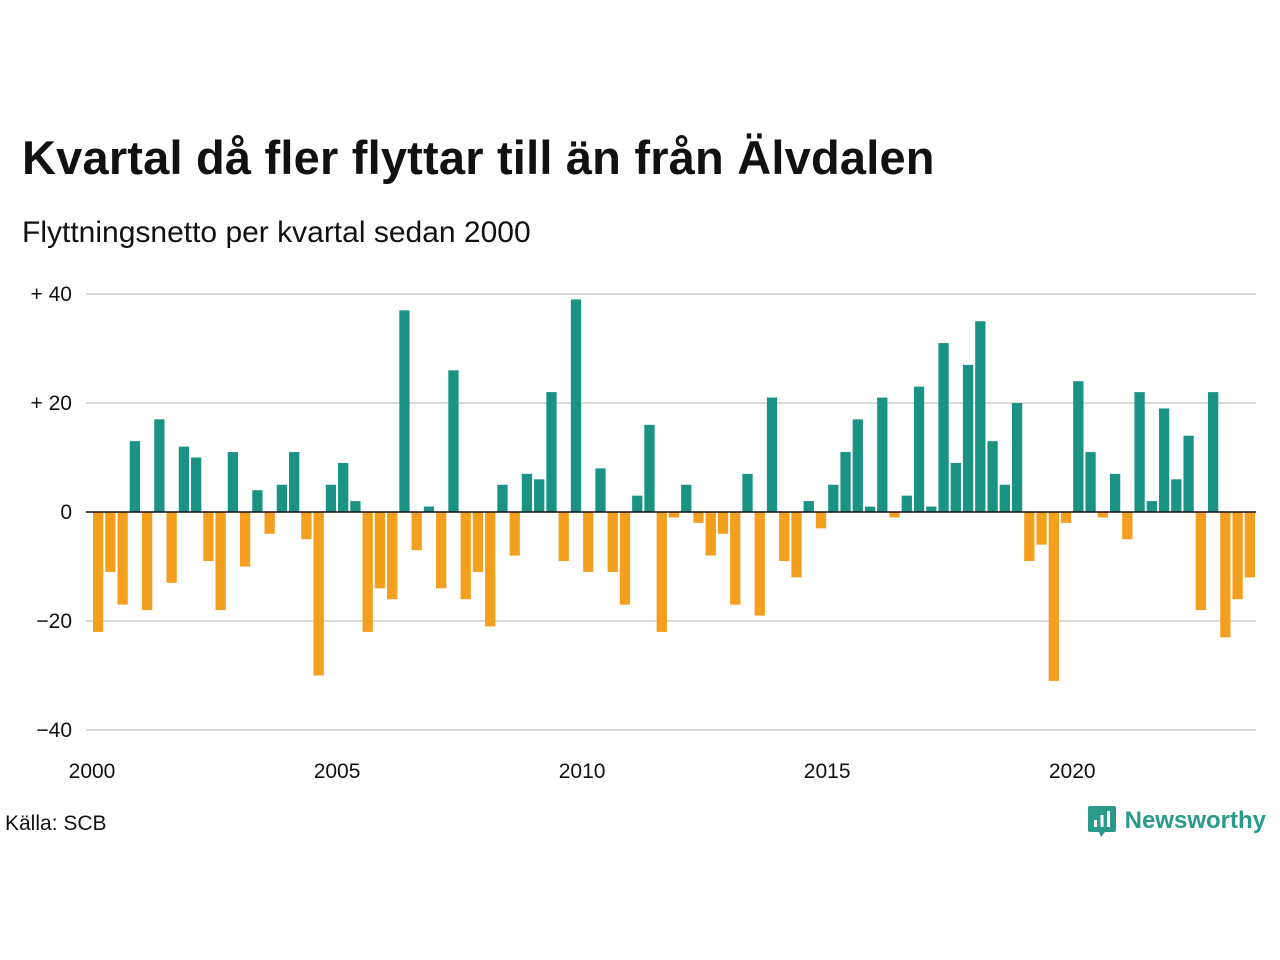 The image size is (1280, 960). I want to click on x-tick-label: 2010, so click(582, 771).